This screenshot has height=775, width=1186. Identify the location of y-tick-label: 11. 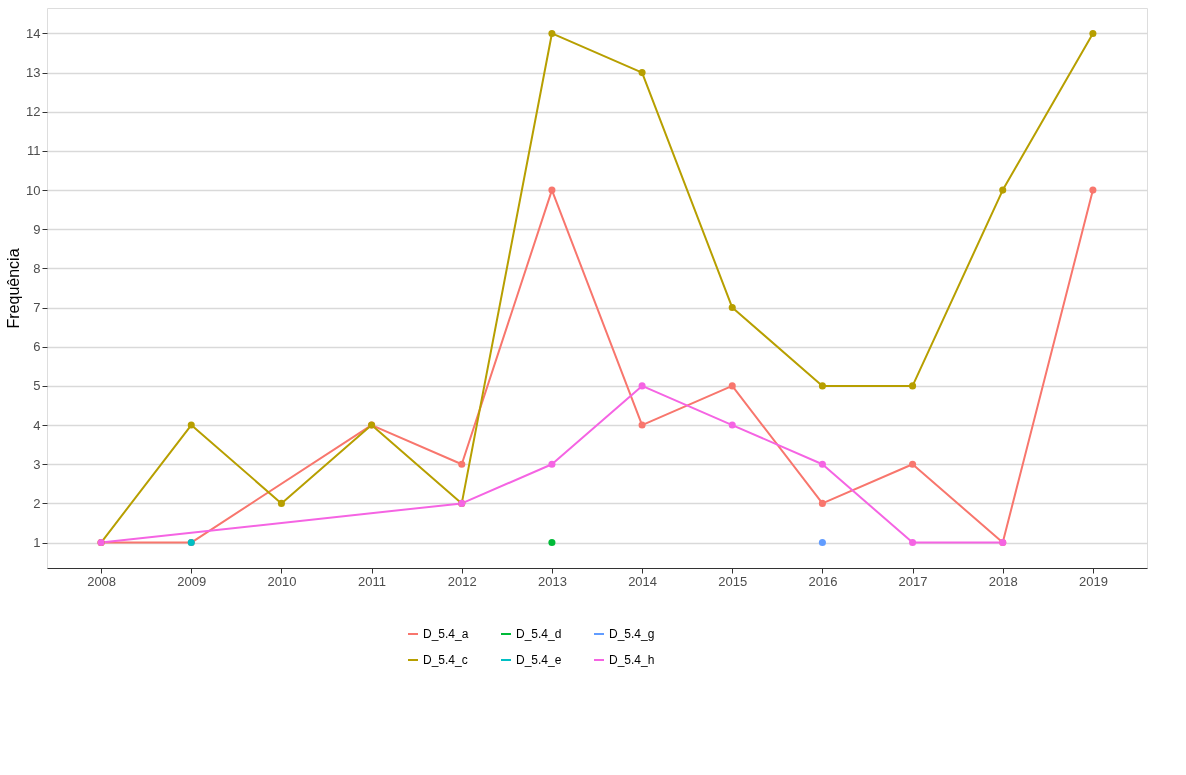
(34, 151).